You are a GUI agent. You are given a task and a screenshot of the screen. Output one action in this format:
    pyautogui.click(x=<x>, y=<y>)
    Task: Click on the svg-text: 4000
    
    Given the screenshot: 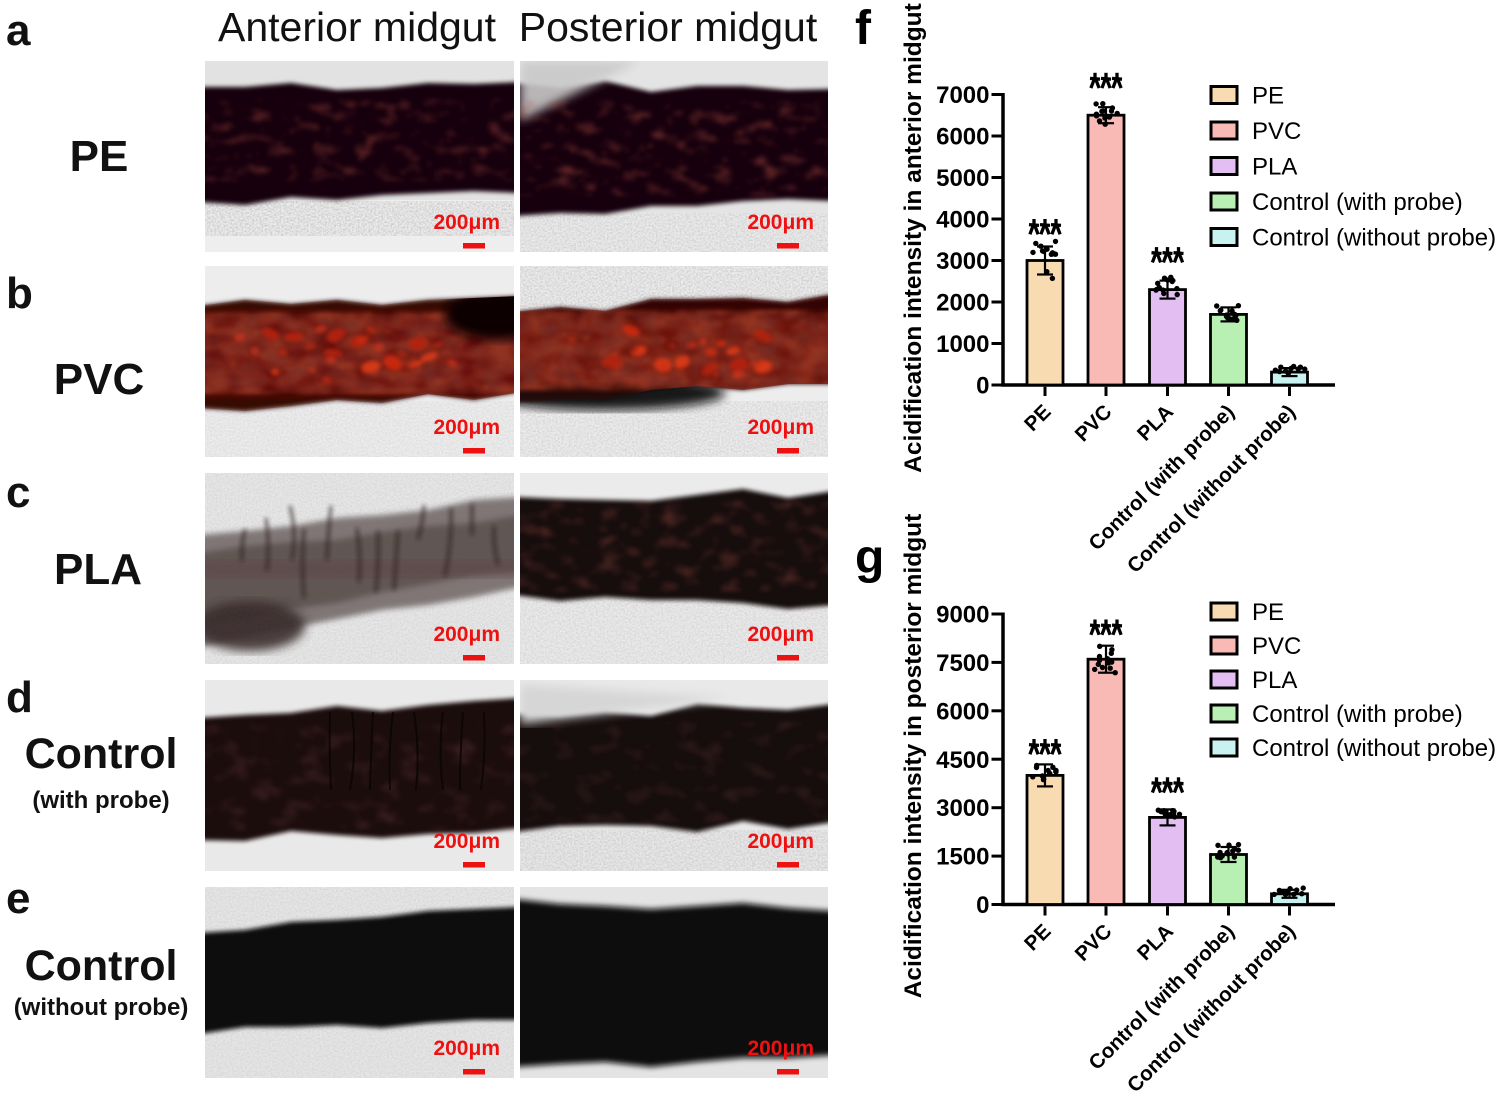 What is the action you would take?
    pyautogui.click(x=962, y=220)
    